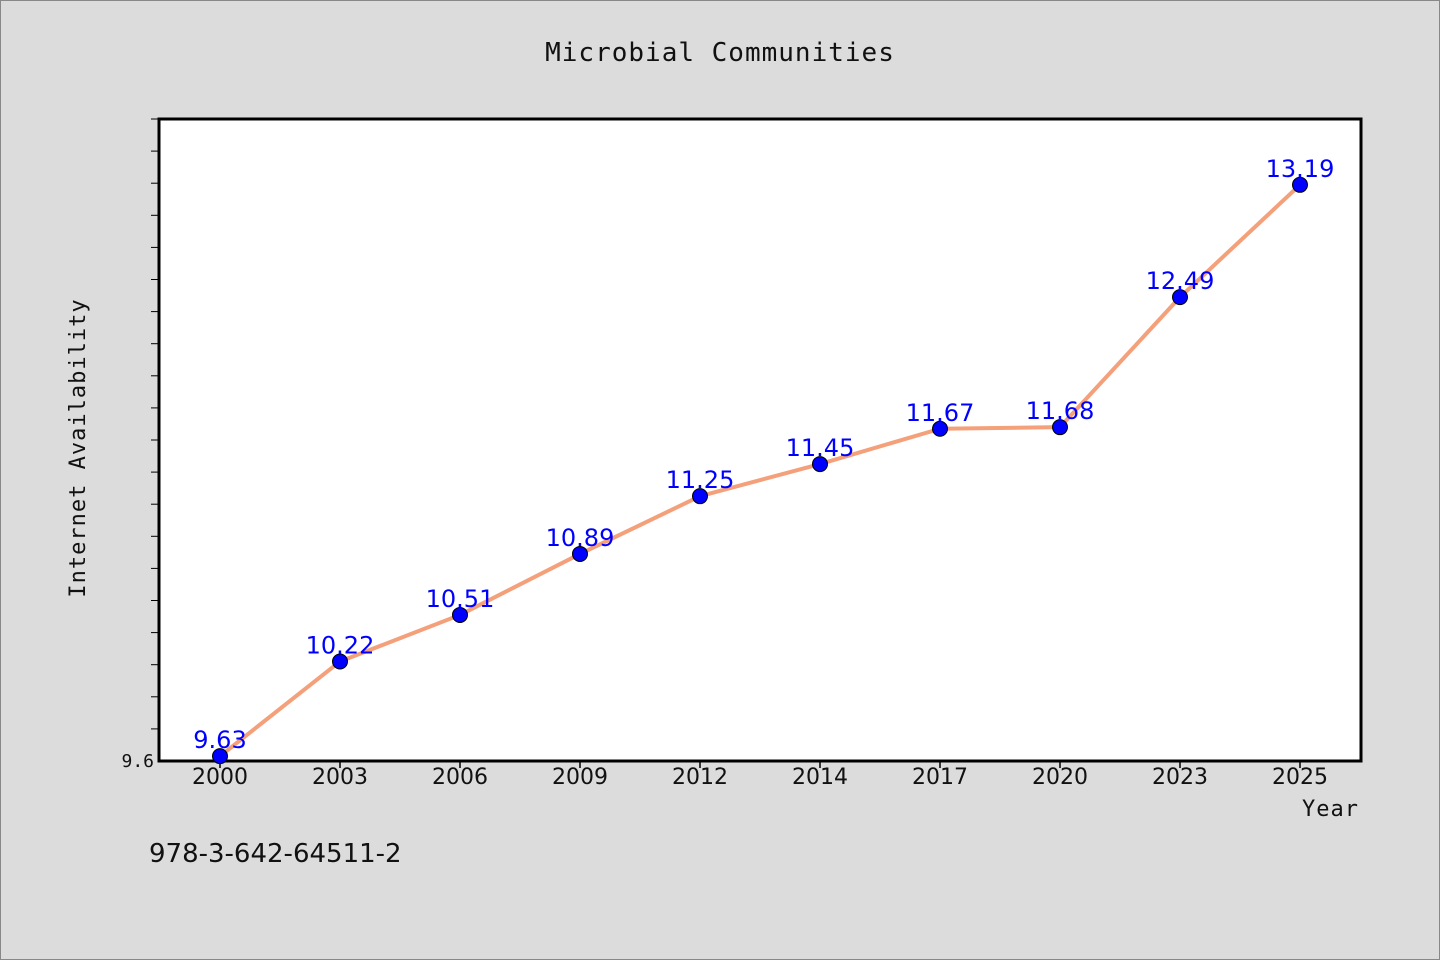  What do you see at coordinates (720, 53) in the screenshot?
I see `chart-title: Microbial Communities` at bounding box center [720, 53].